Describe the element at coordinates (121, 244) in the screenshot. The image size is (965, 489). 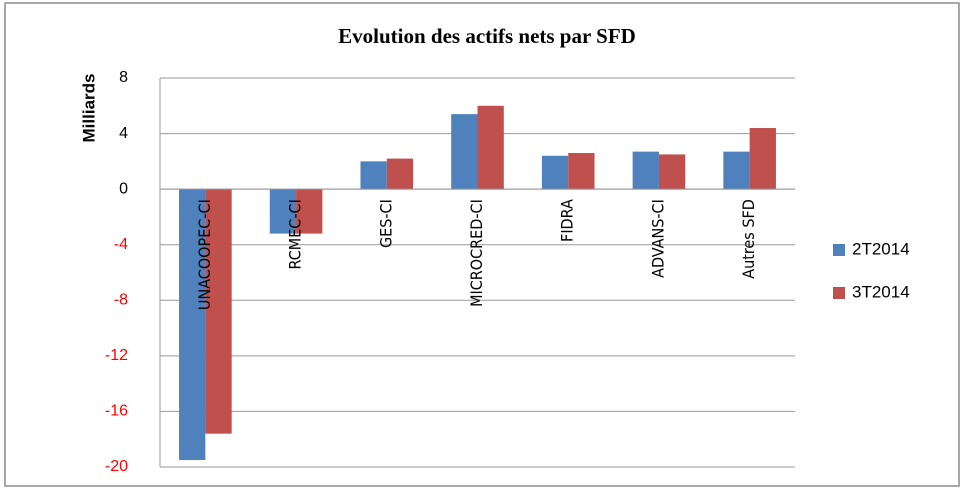
I see `y-tick-label: -4` at that location.